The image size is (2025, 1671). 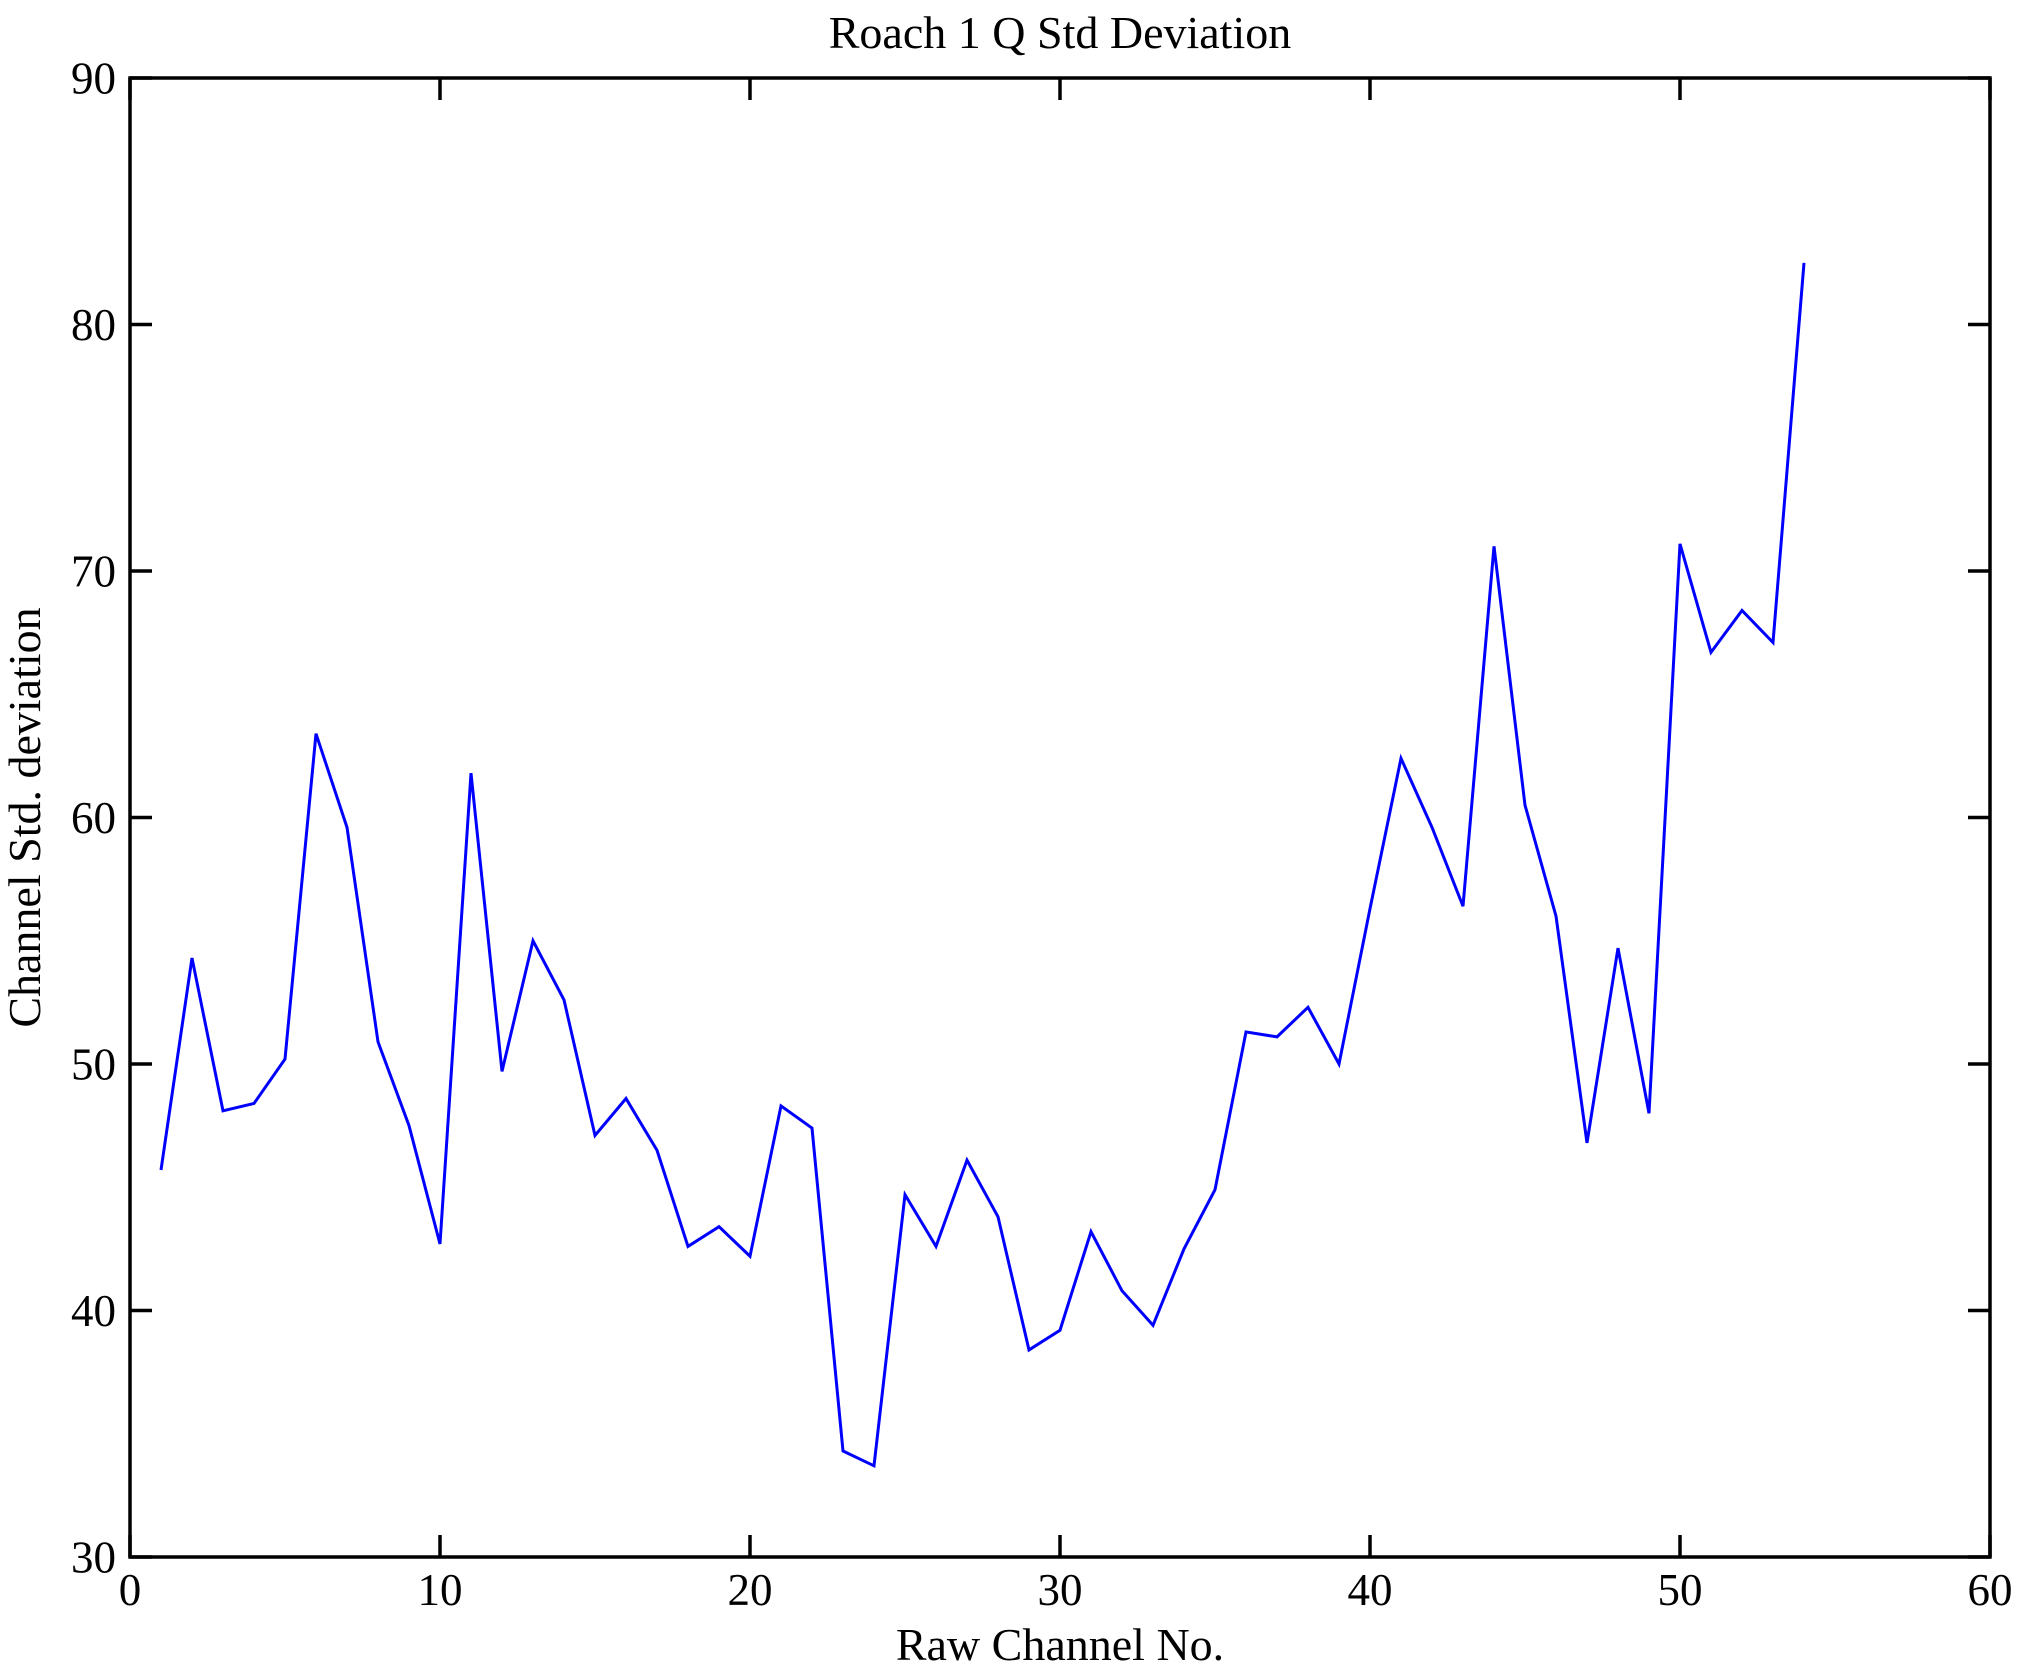 What do you see at coordinates (1370, 1590) in the screenshot?
I see `x-tick-label: 40` at bounding box center [1370, 1590].